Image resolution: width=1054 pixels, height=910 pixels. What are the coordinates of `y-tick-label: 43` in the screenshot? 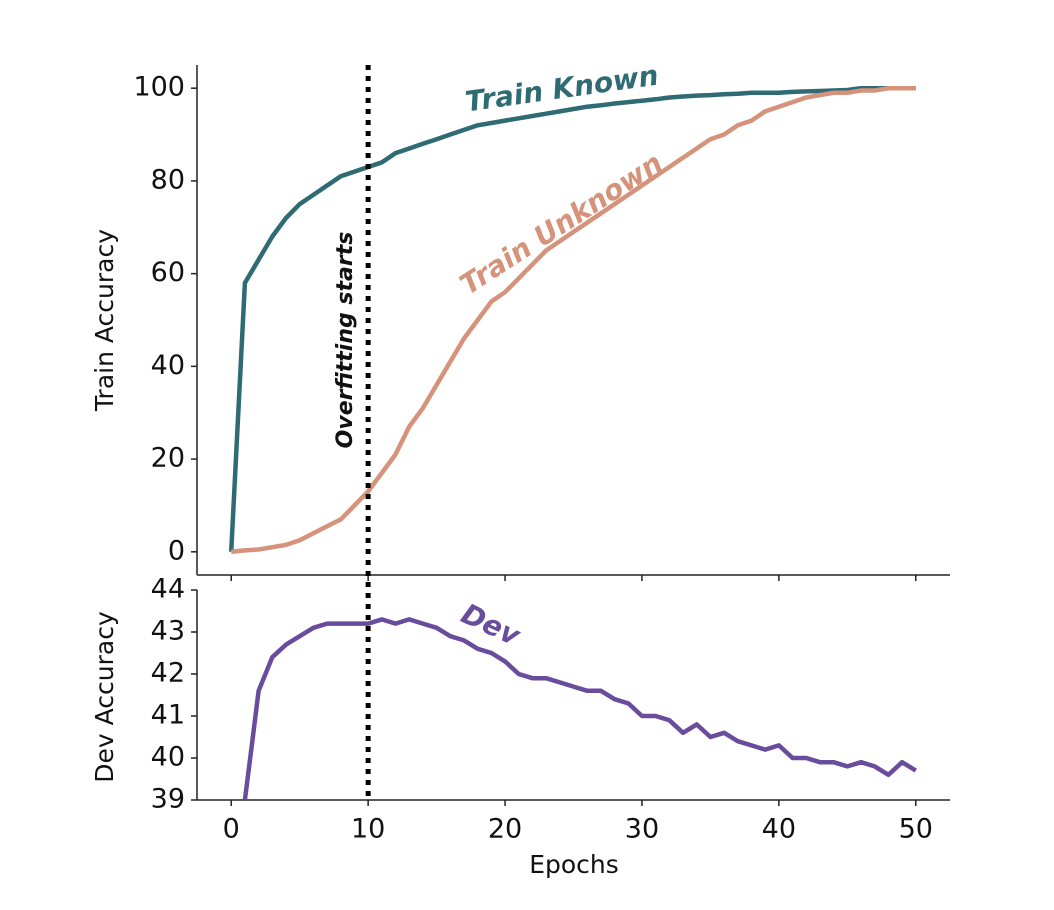 It's located at (168, 631).